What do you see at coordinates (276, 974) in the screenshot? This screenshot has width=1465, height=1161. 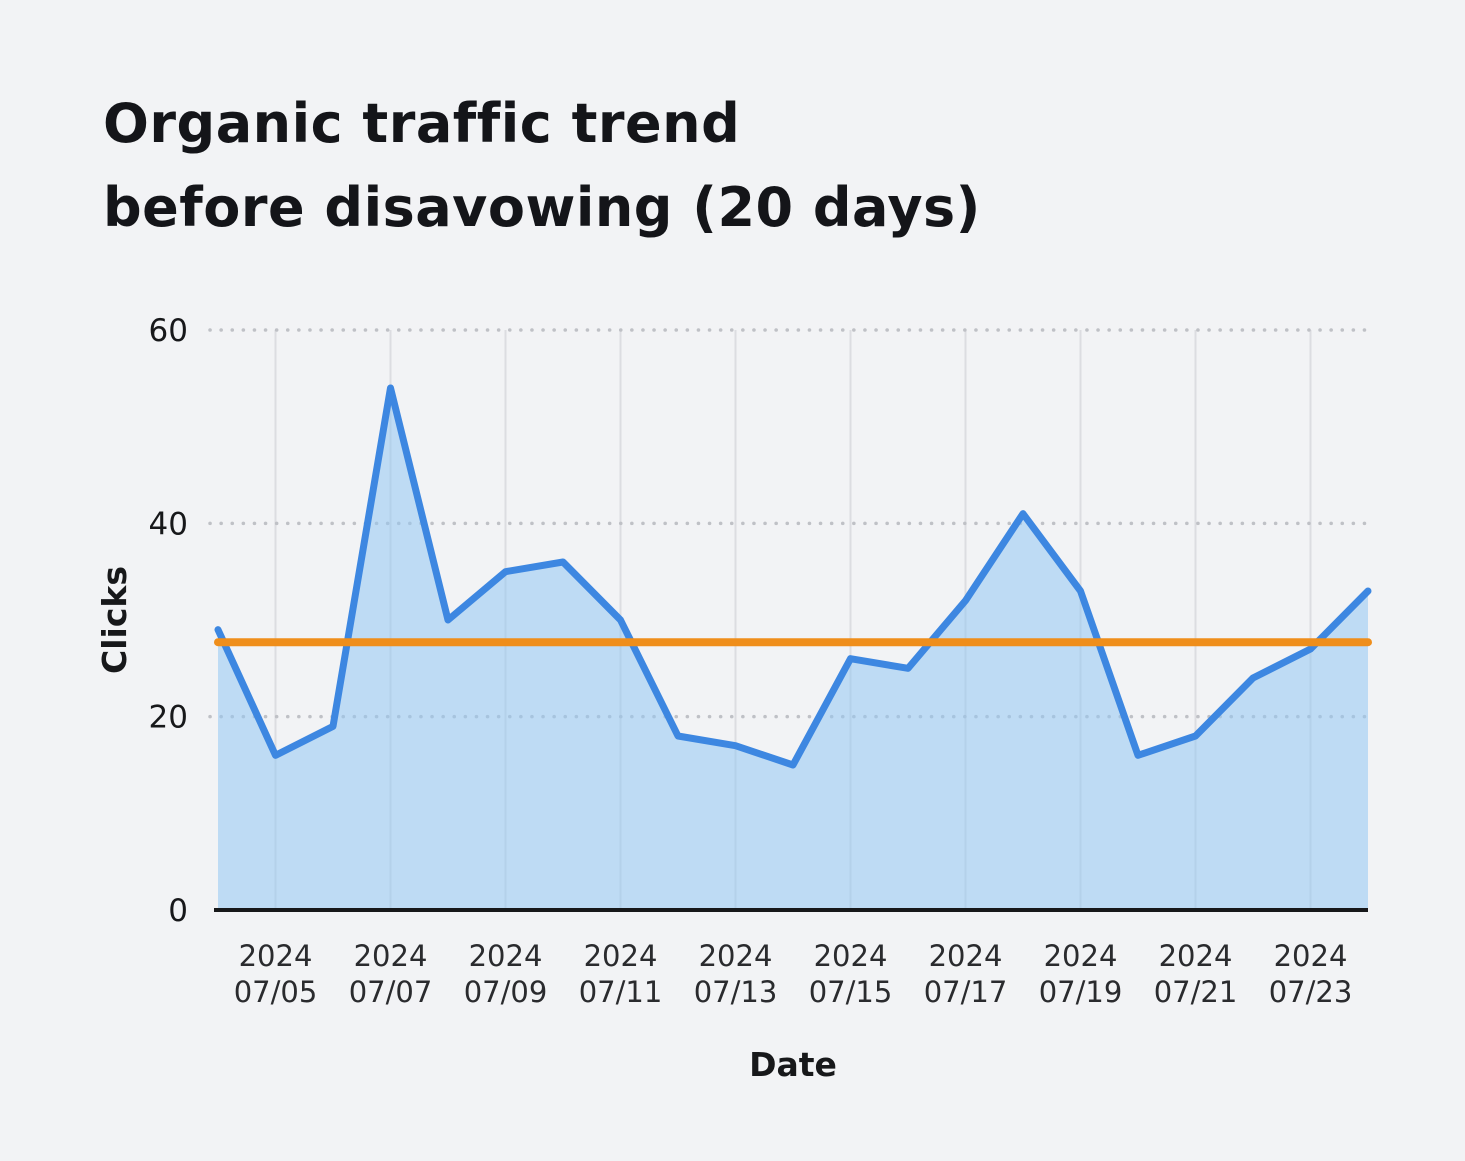 I see `x-tick-label: 2024 07/05` at bounding box center [276, 974].